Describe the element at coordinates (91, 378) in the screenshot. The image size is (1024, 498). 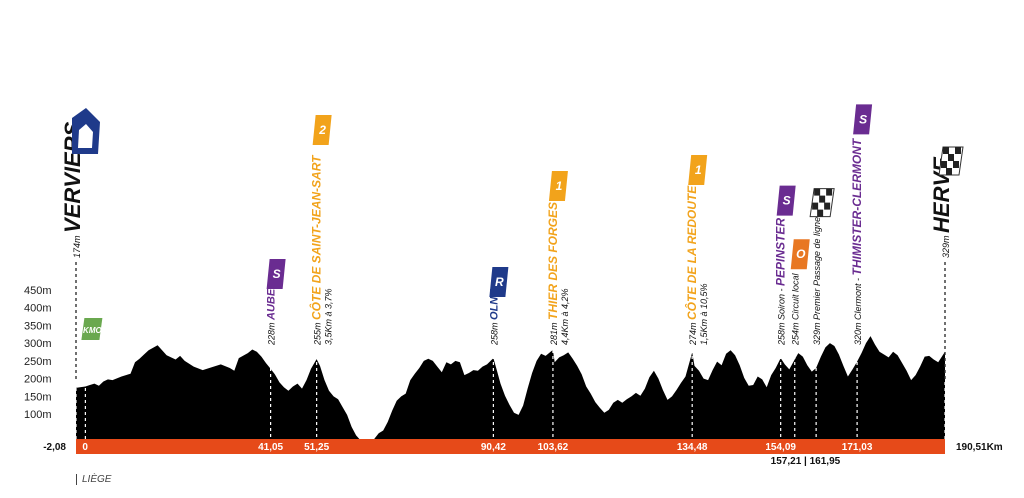
I see `marker-kmo: KMO` at that location.